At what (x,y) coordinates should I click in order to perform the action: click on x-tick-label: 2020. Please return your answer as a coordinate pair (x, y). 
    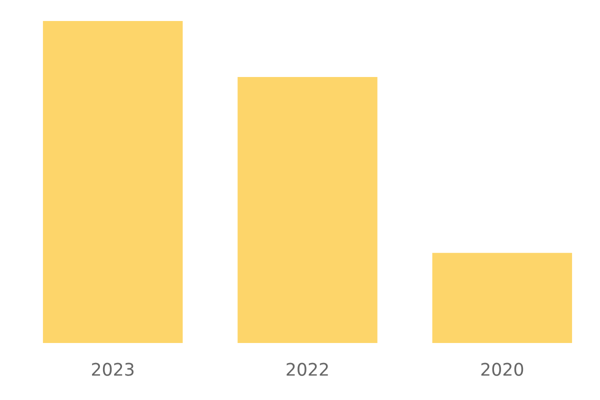
    Looking at the image, I should click on (502, 369).